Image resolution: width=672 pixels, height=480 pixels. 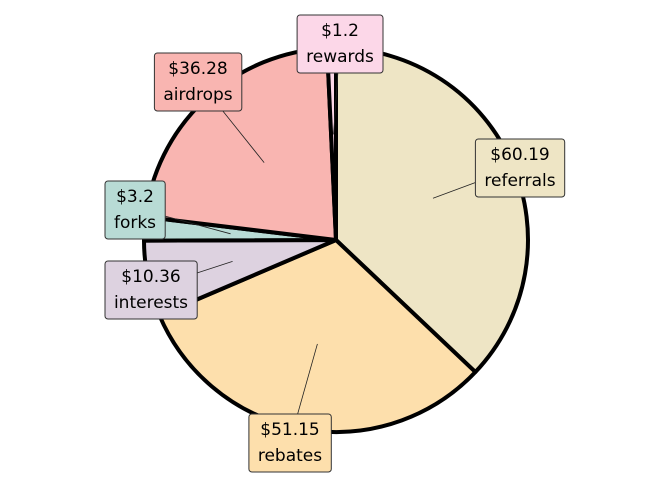 I want to click on slice-label-forks: $3.2 forks, so click(x=135, y=210).